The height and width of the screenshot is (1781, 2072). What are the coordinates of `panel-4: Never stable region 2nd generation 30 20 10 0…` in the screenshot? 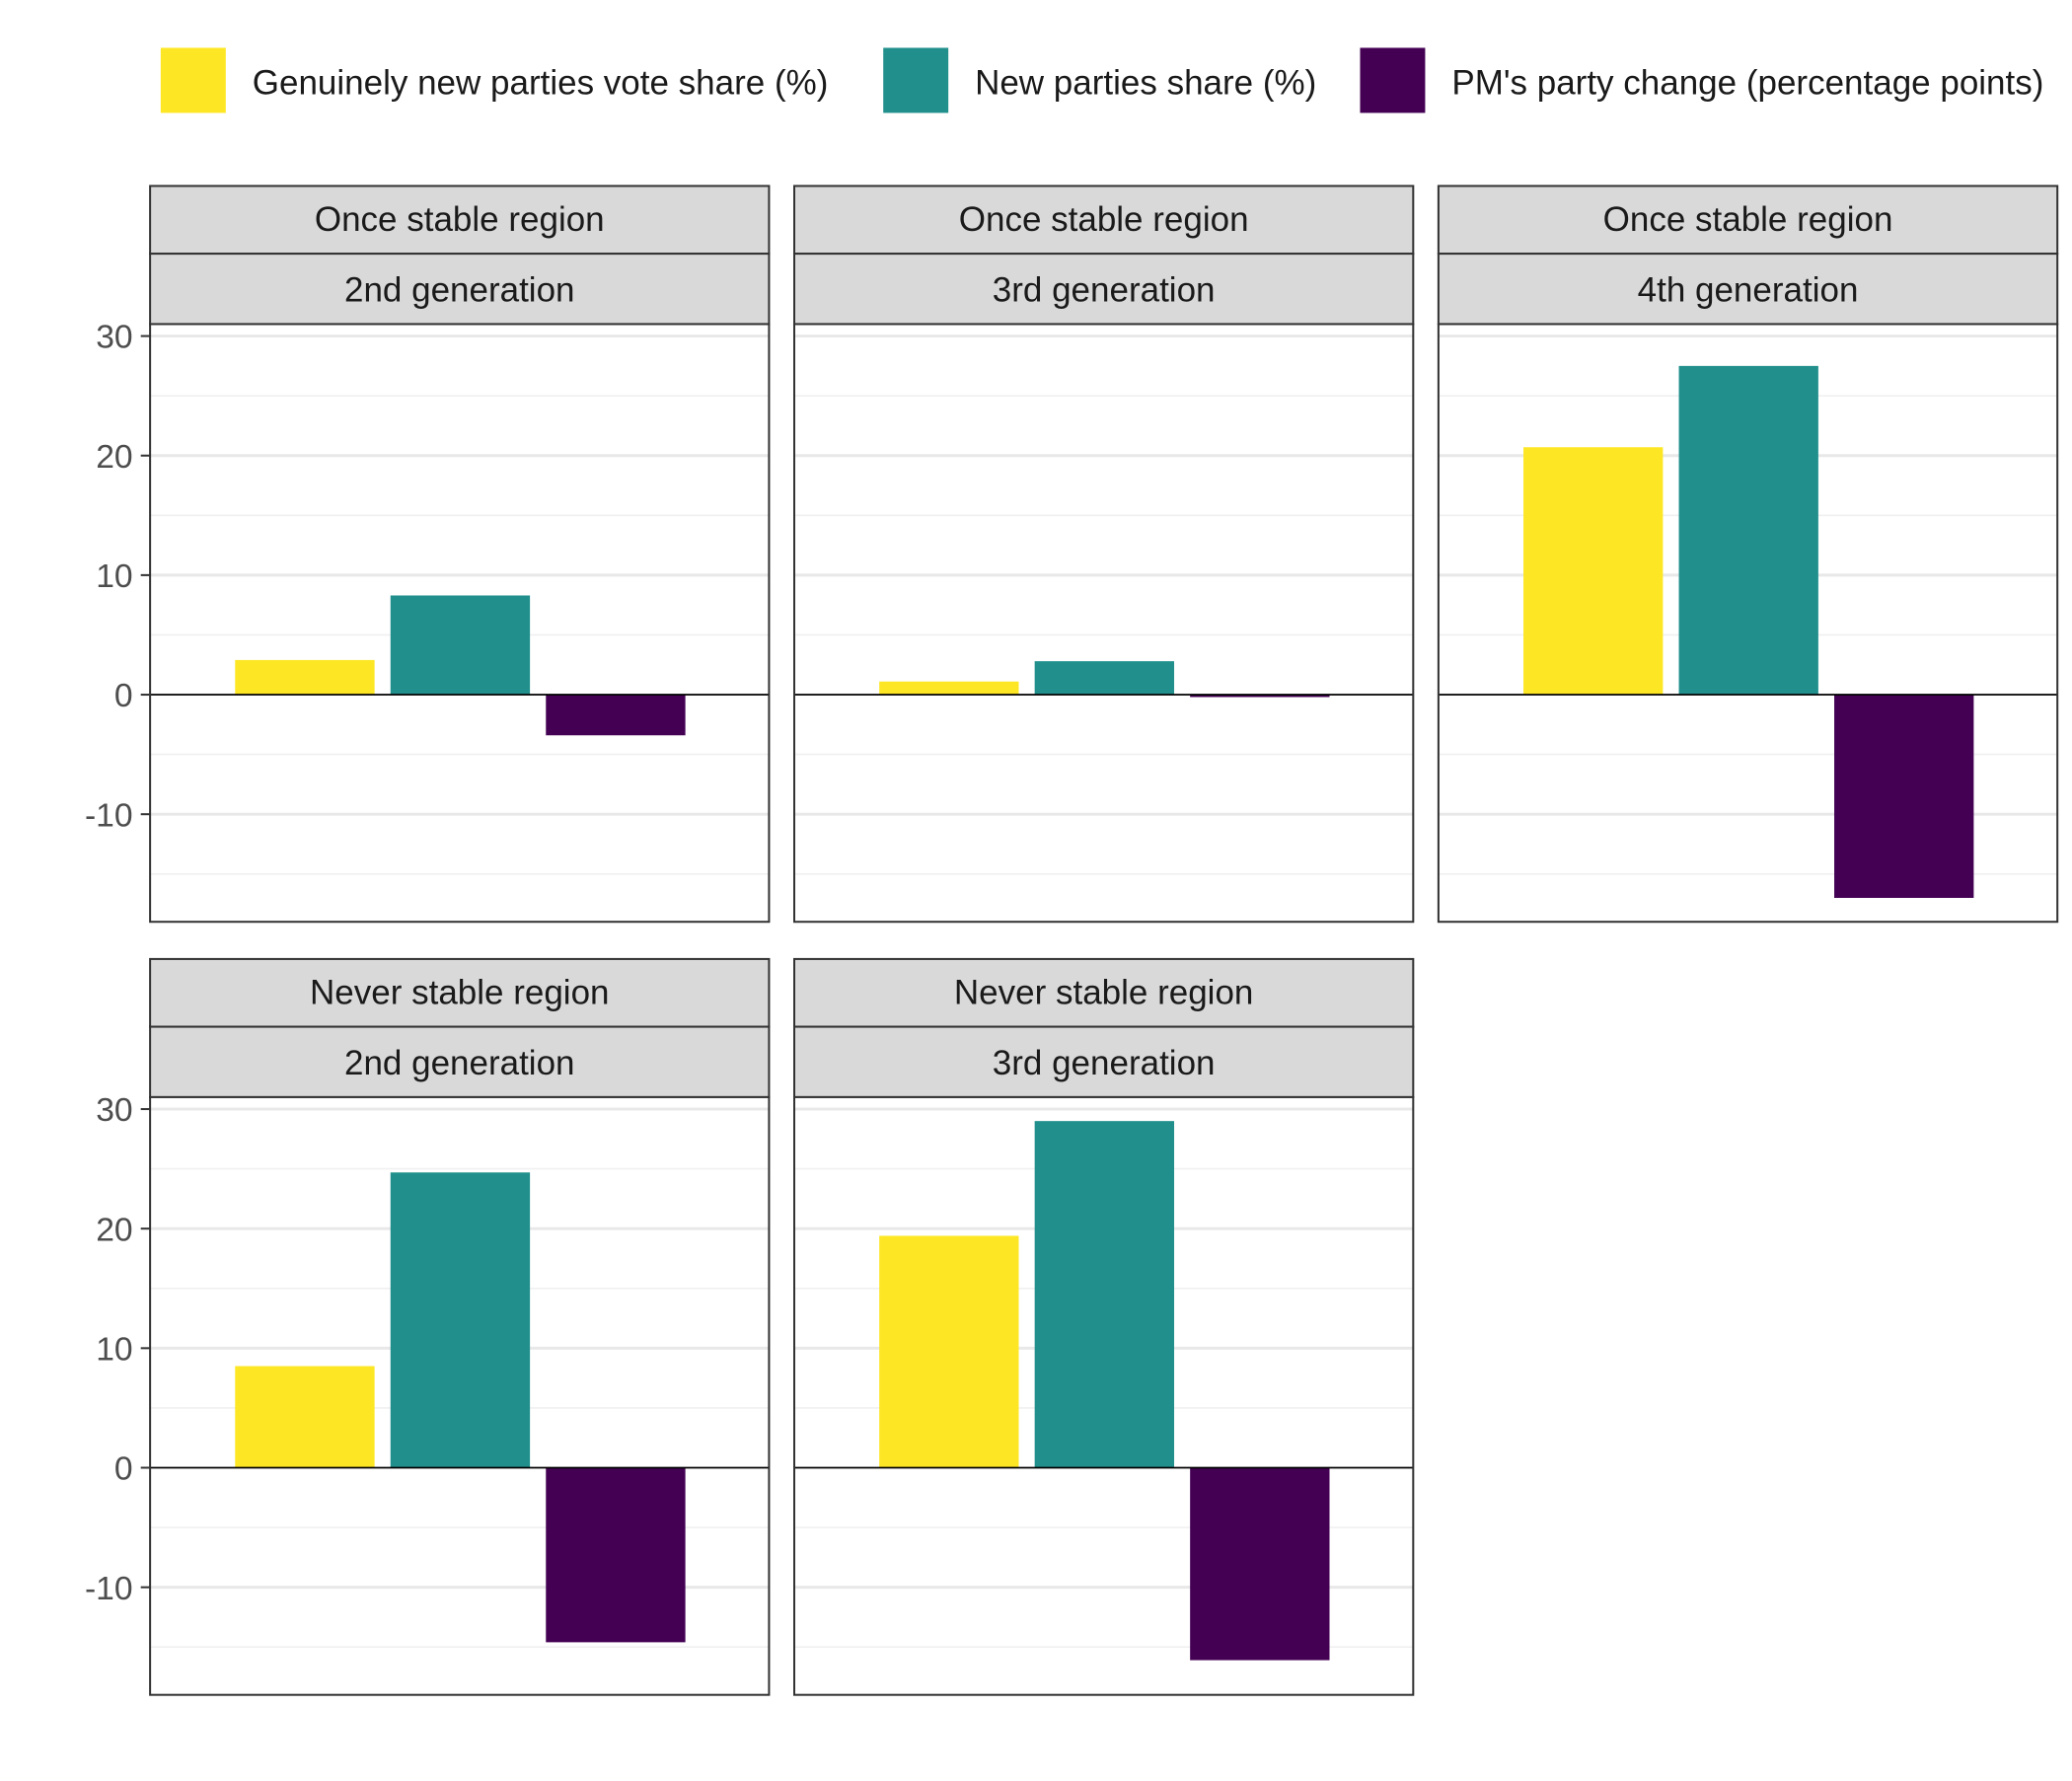 It's located at (428, 1326).